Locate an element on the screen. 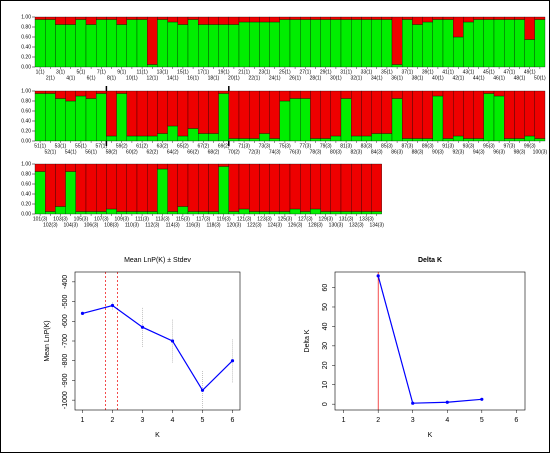  x-tick-label: 4 is located at coordinates (173, 420).